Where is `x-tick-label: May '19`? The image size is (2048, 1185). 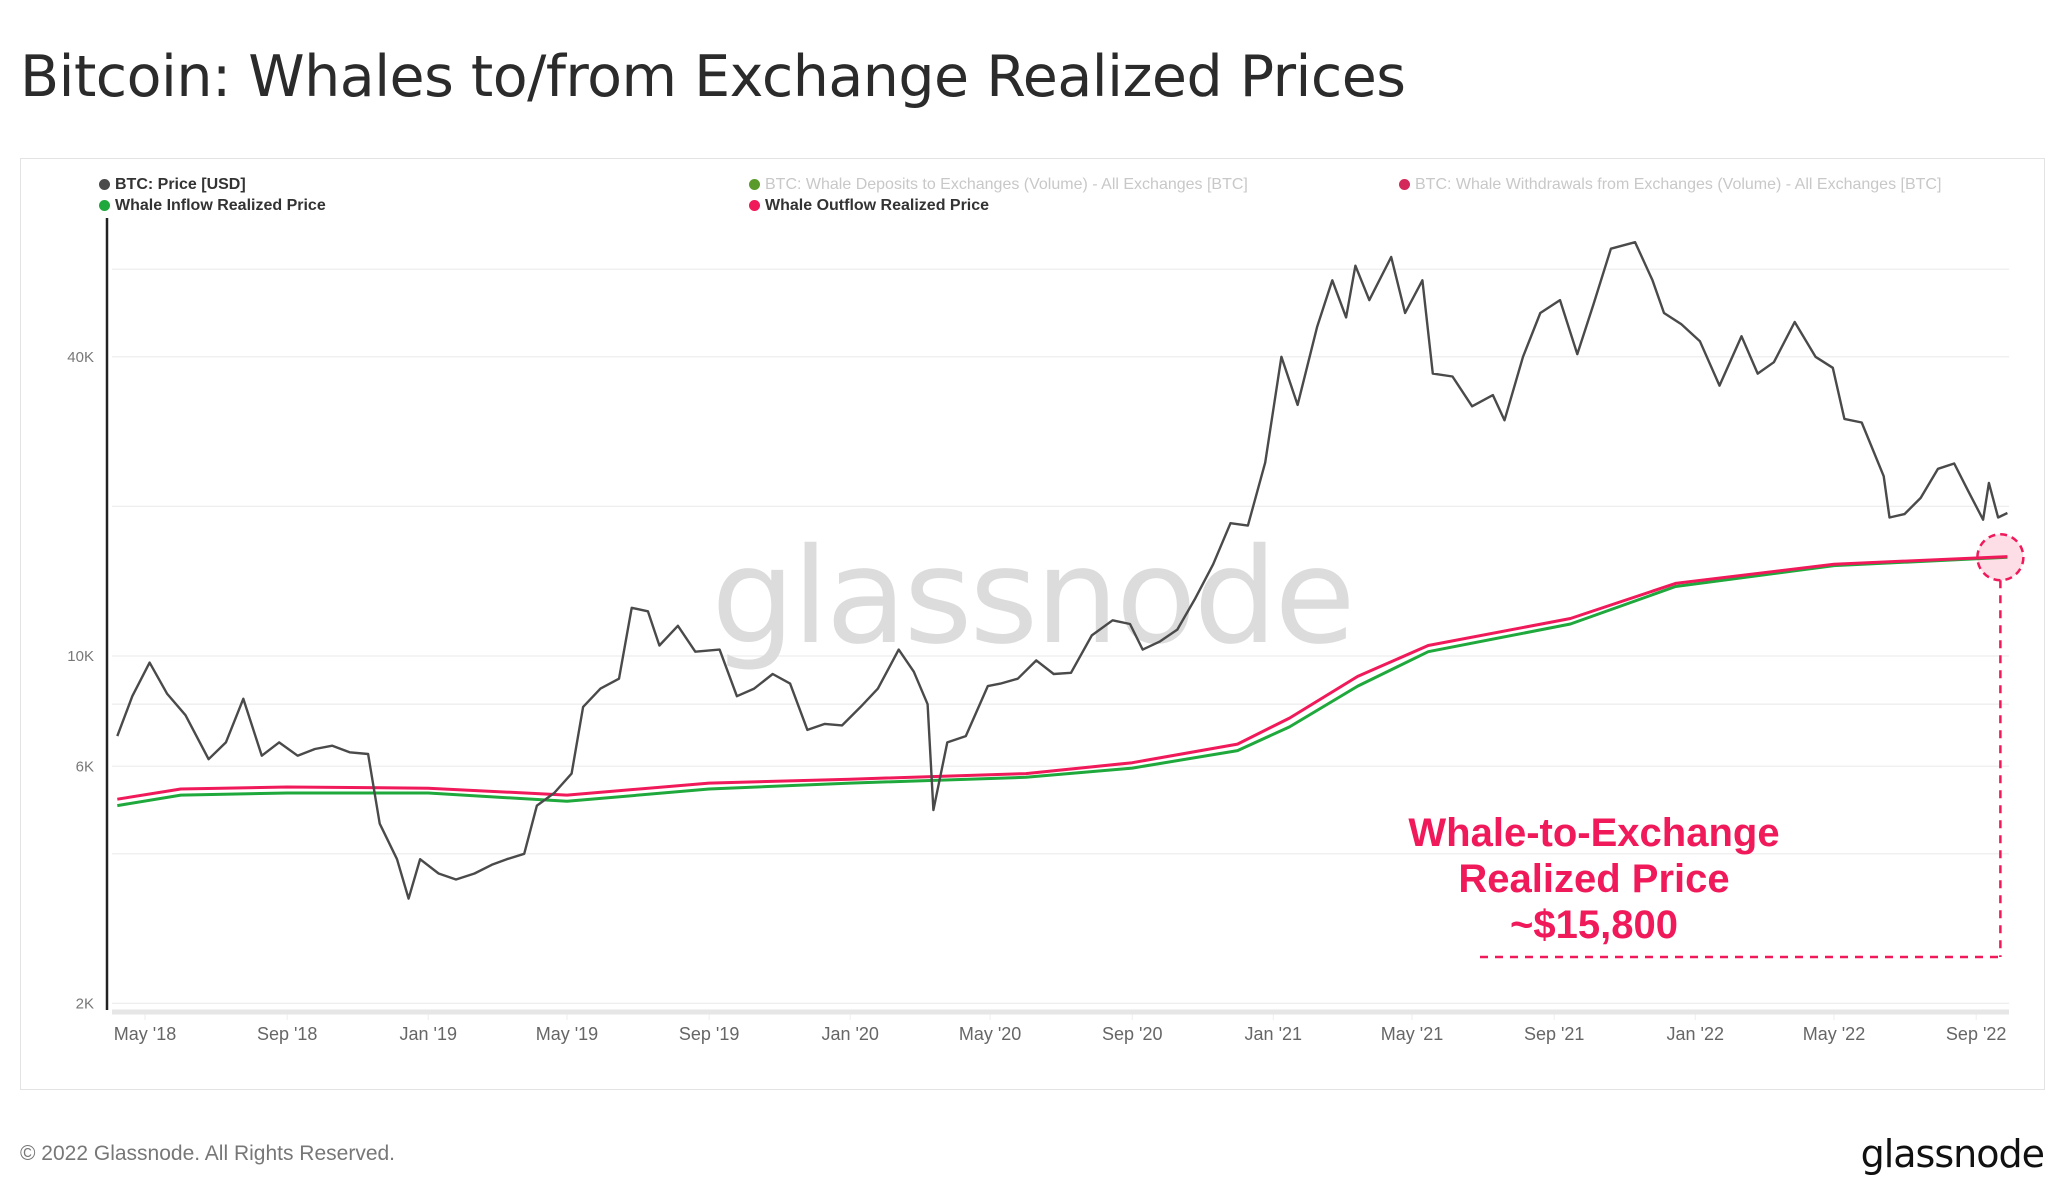
x-tick-label: May '19 is located at coordinates (567, 1034).